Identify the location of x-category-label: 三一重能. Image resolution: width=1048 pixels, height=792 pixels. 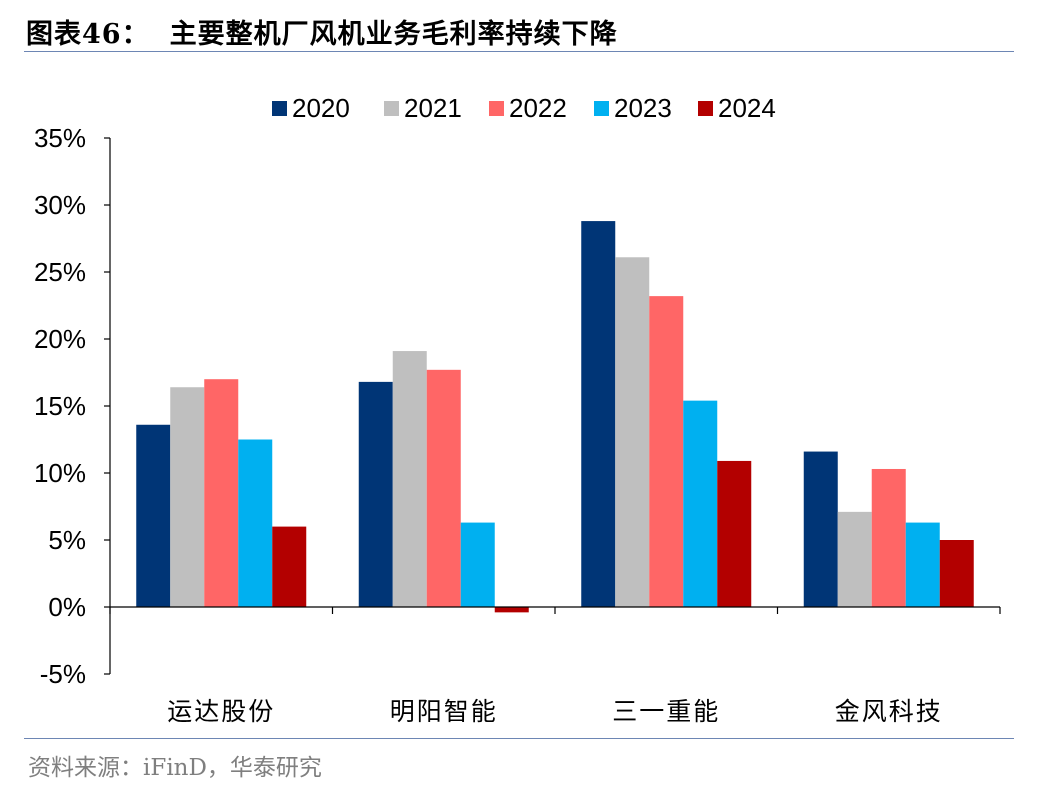
(666, 711).